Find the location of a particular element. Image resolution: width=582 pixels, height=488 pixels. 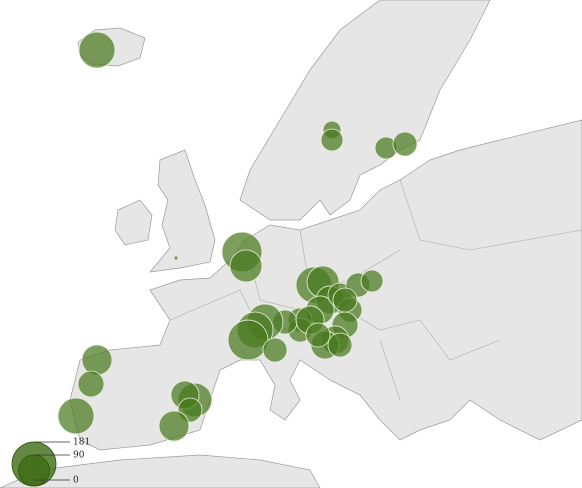

ireland is located at coordinates (133, 222).